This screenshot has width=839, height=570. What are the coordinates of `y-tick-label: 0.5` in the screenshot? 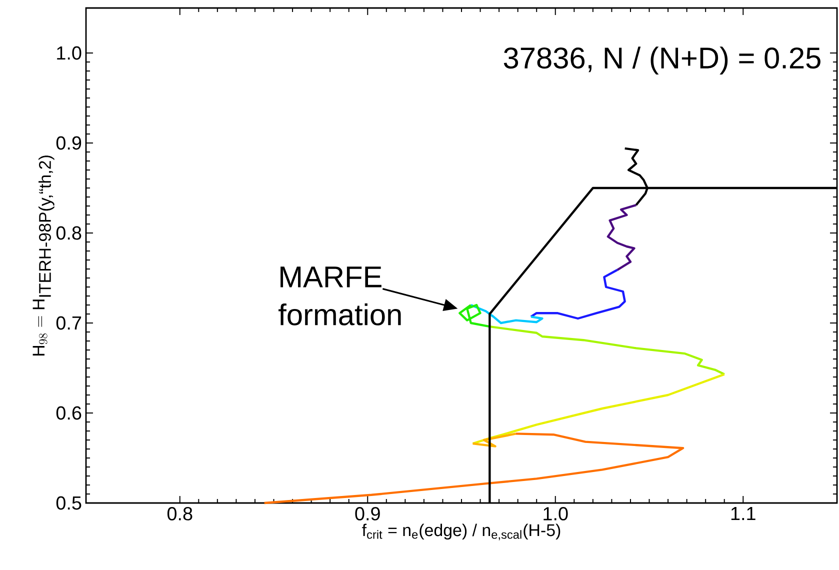 It's located at (69, 503).